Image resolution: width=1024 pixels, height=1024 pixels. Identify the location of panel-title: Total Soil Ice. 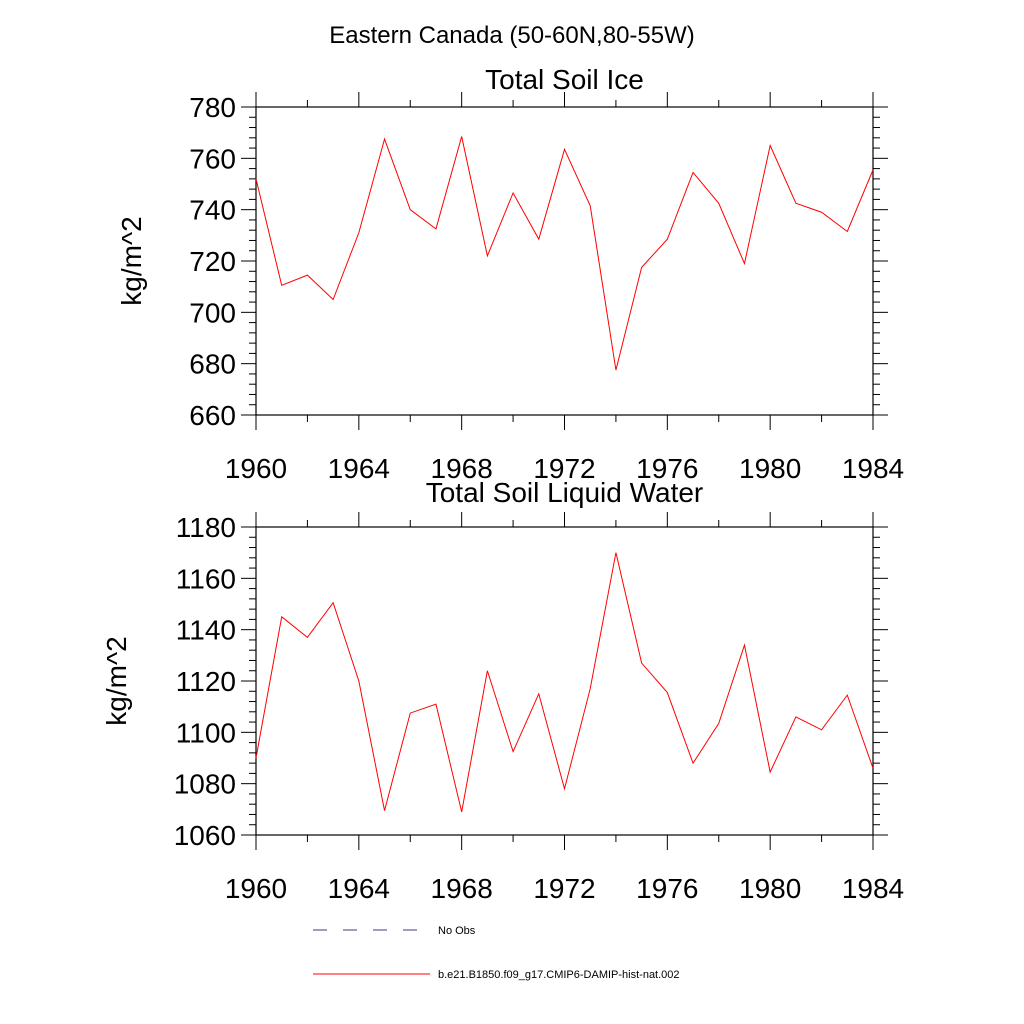
(564, 79).